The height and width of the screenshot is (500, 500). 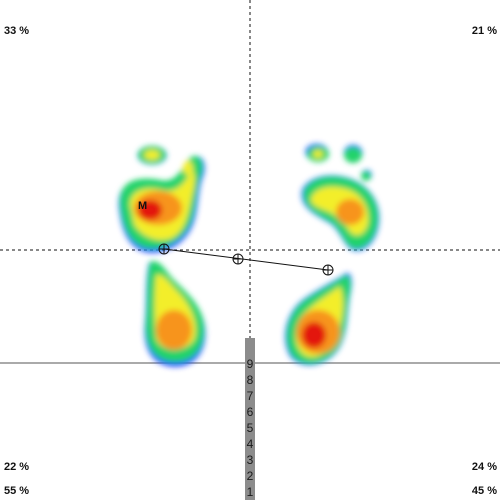 I want to click on bottom-left-quadrant-percent: 22 %, so click(x=17, y=467).